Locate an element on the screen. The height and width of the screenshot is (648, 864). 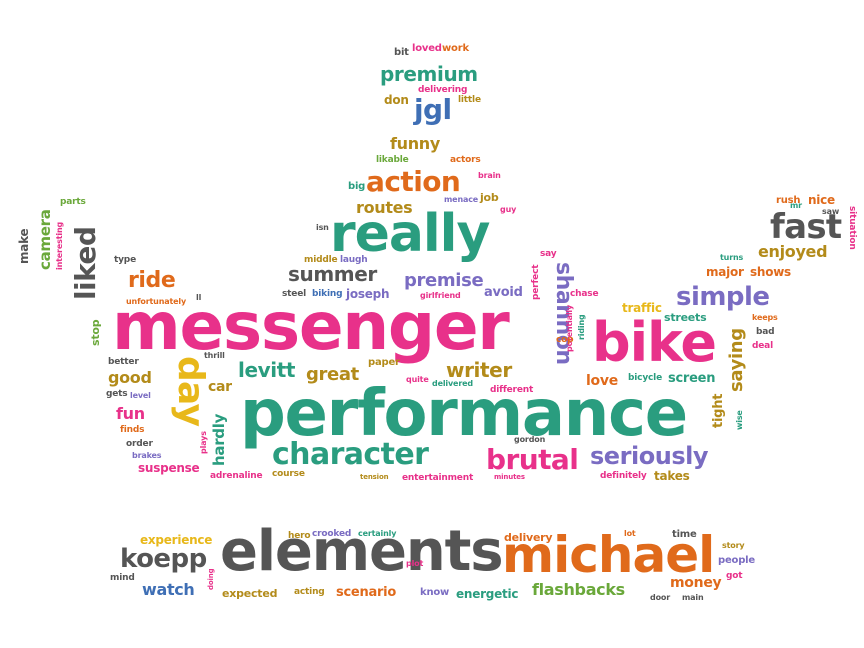
word: major is located at coordinates (725, 272).